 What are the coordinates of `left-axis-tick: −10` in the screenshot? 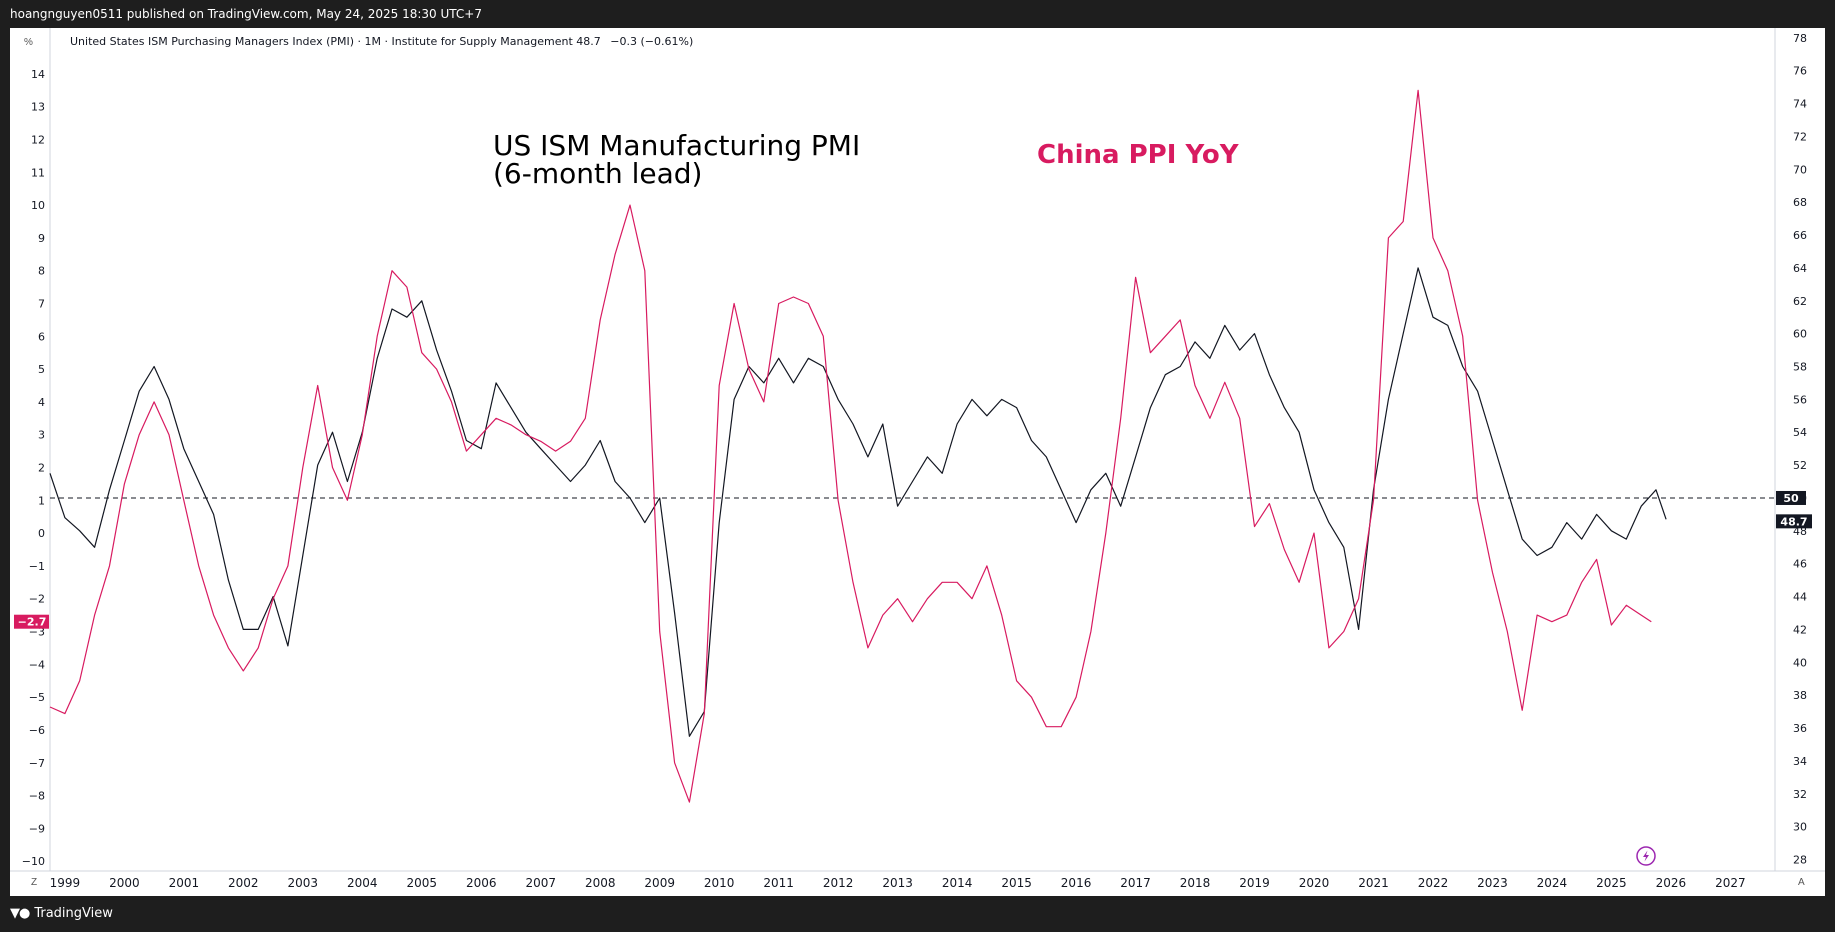 It's located at (33, 861).